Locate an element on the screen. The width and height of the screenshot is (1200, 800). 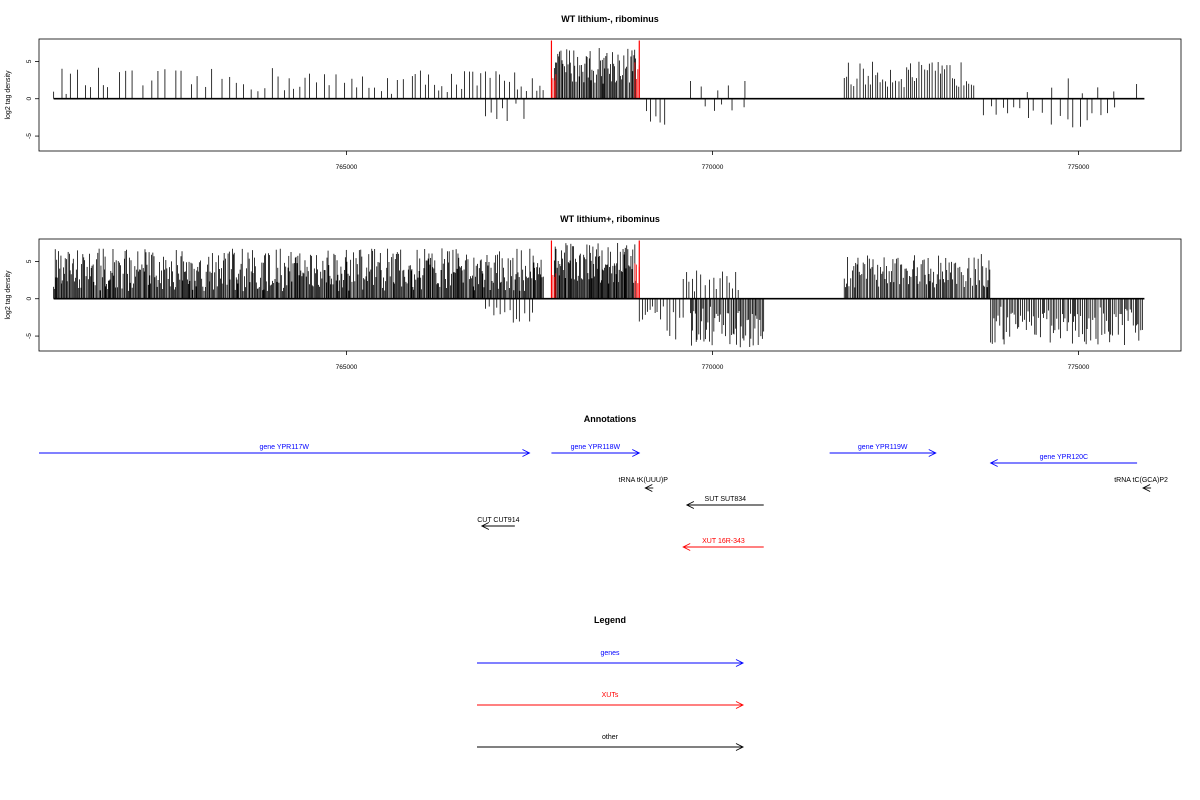
legend-item-genes: genes is located at coordinates (611, 658).